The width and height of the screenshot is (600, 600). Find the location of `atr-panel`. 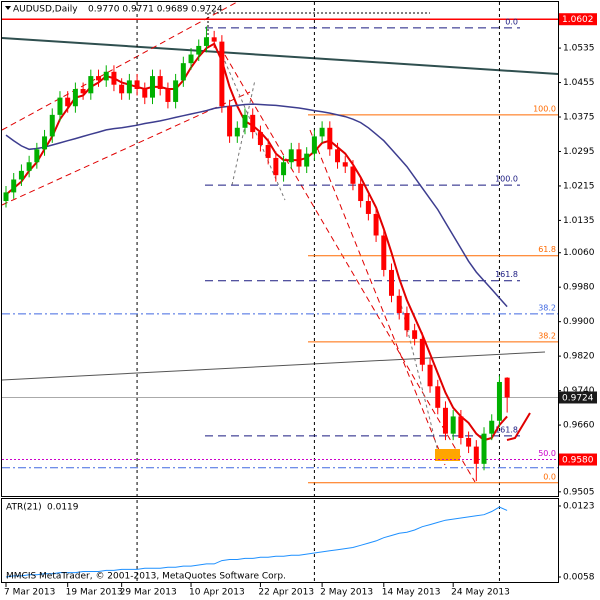

atr-panel is located at coordinates (280, 540).